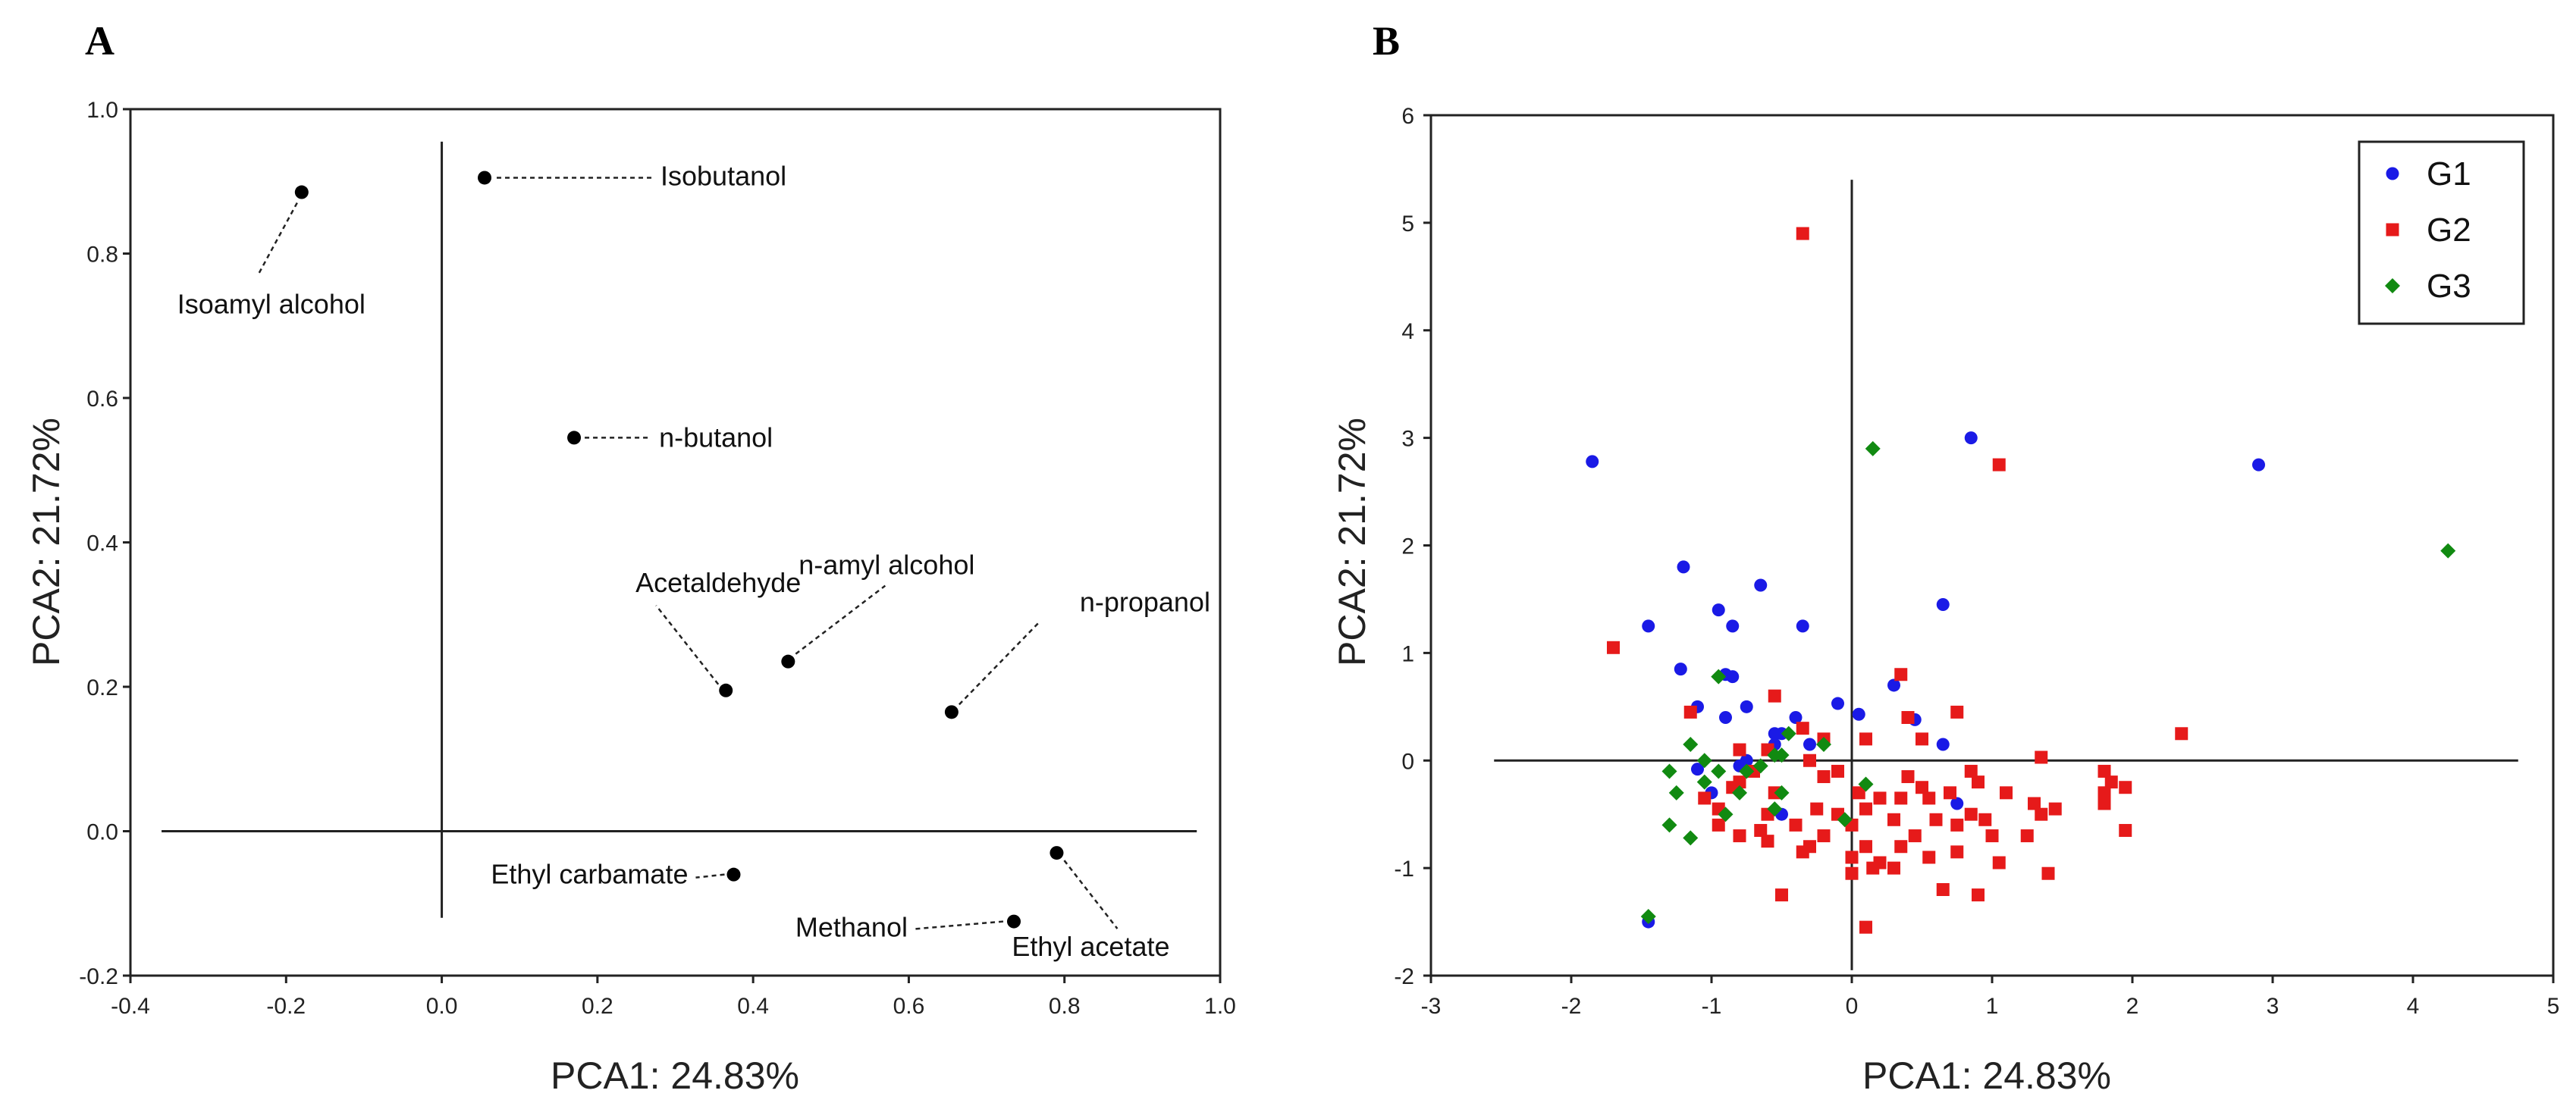 The height and width of the screenshot is (1106, 2576). Describe the element at coordinates (2553, 1006) in the screenshot. I see `panel-b-x-tick-label: 5` at that location.